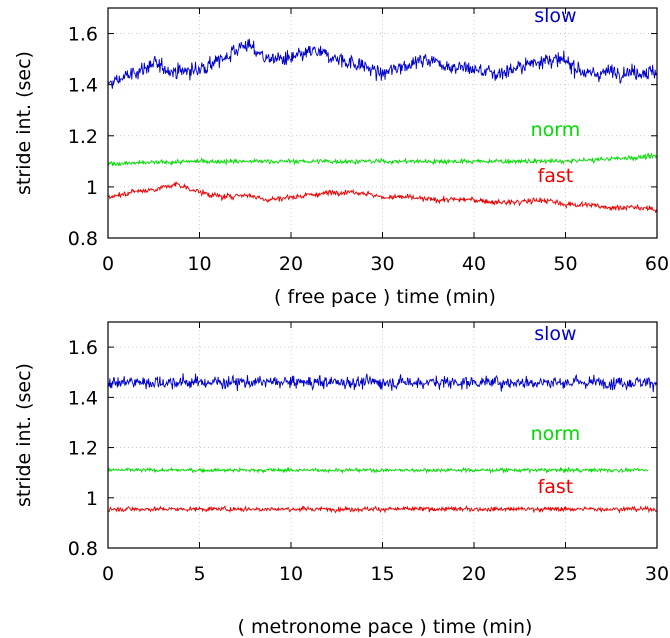  Describe the element at coordinates (382, 574) in the screenshot. I see `x-tick-label: 15` at that location.